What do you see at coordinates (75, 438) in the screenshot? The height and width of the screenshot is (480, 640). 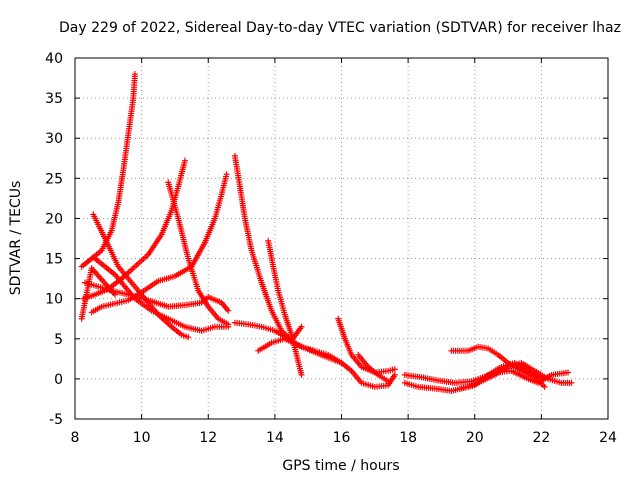 I see `x-tick-label: 8` at bounding box center [75, 438].